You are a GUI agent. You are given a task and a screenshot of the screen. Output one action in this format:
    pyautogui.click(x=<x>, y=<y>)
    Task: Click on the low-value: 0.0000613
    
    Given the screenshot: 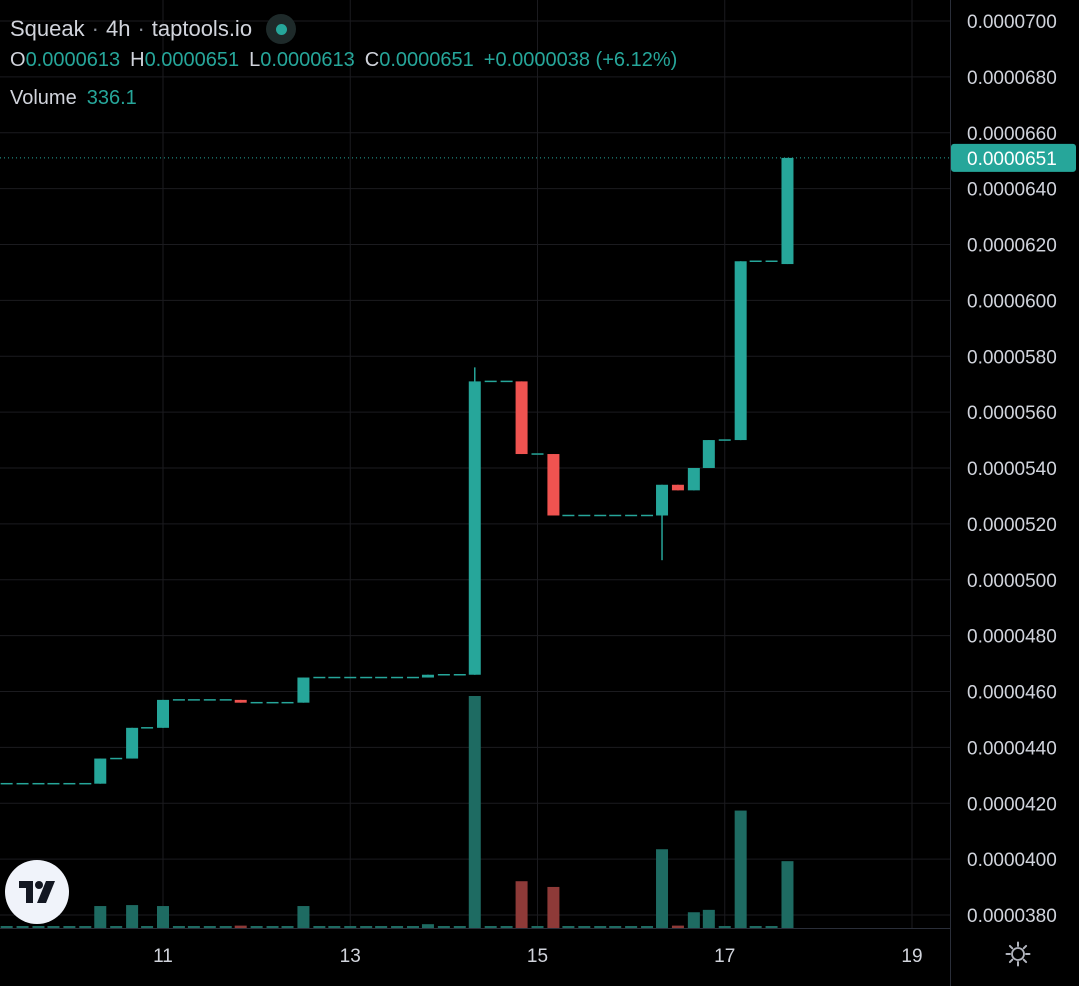 What is the action you would take?
    pyautogui.click(x=307, y=60)
    